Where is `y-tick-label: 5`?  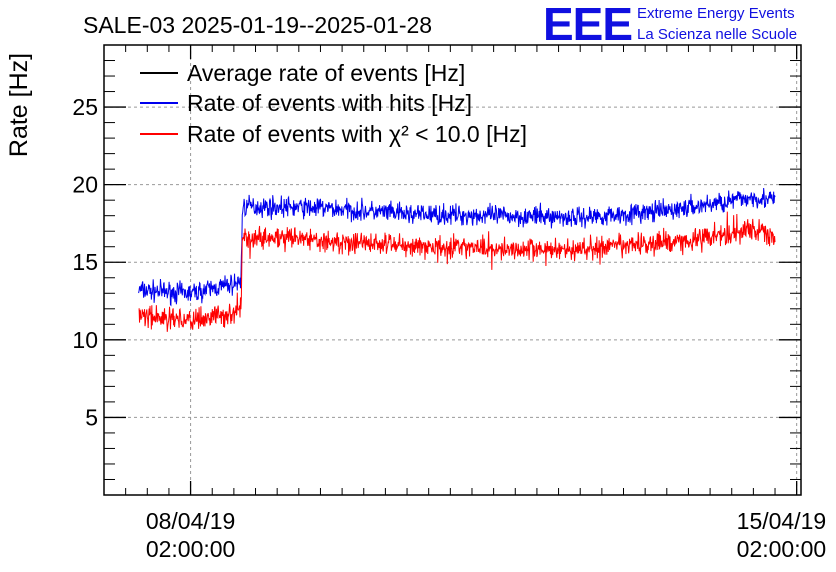
y-tick-label: 5 is located at coordinates (91, 417).